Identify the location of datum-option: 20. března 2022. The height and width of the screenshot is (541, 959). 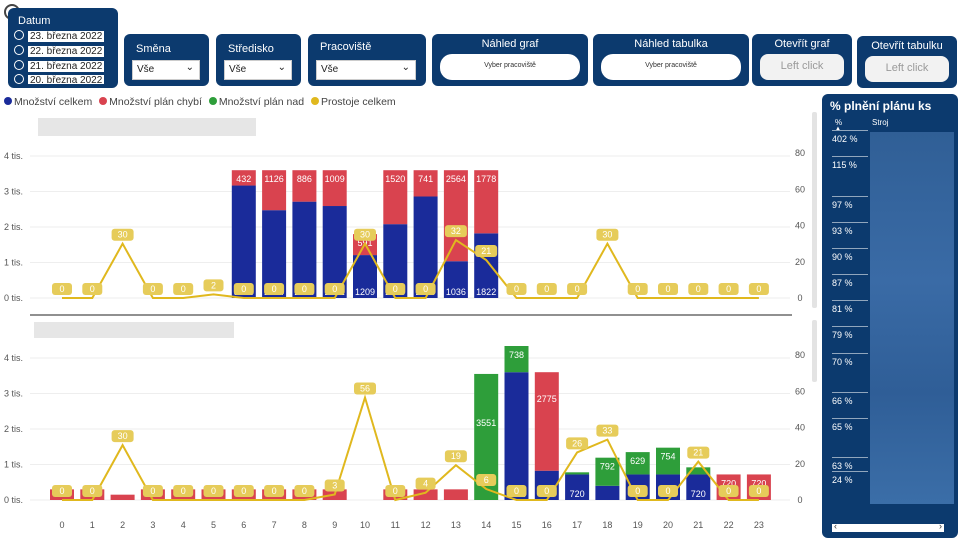
(59, 79).